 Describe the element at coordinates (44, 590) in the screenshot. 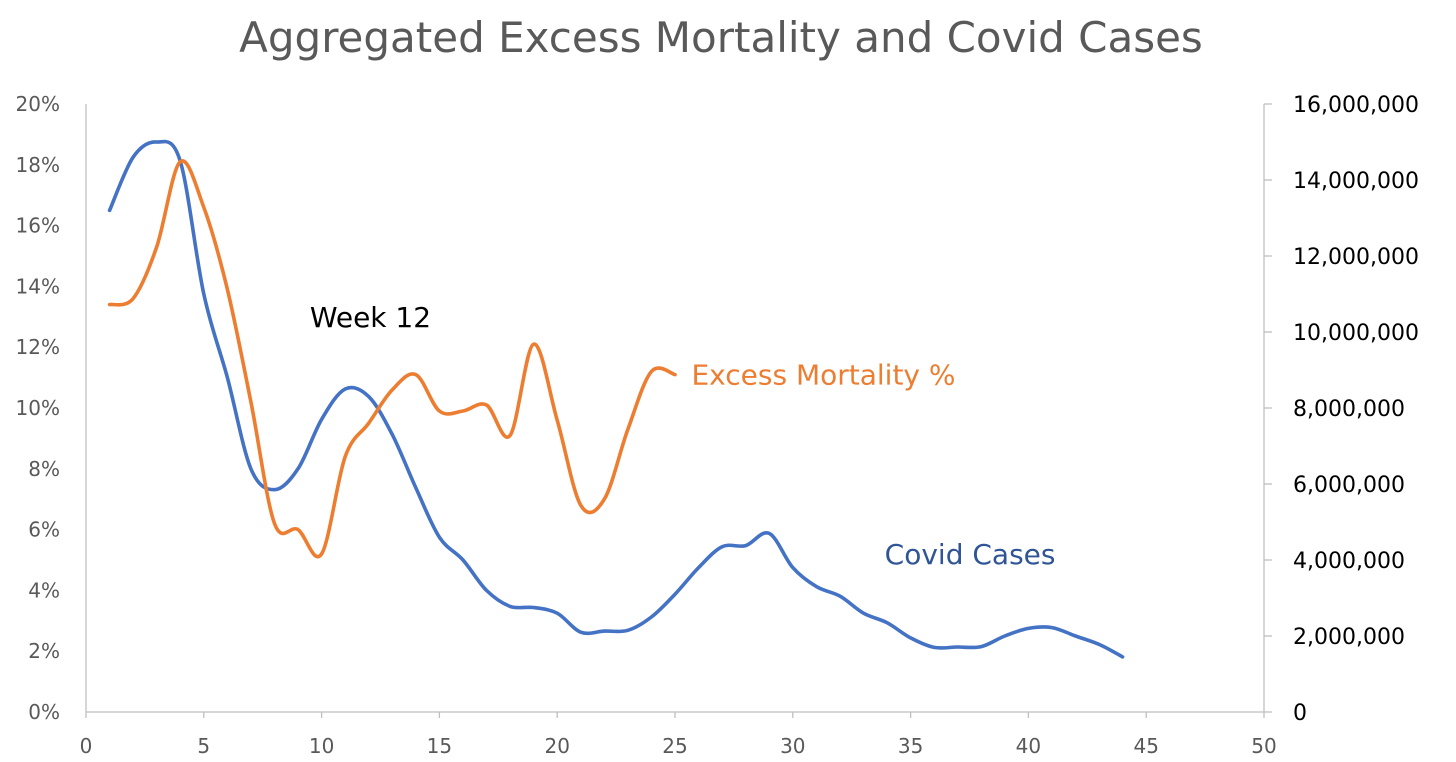

I see `y-tick-label: 4%` at that location.